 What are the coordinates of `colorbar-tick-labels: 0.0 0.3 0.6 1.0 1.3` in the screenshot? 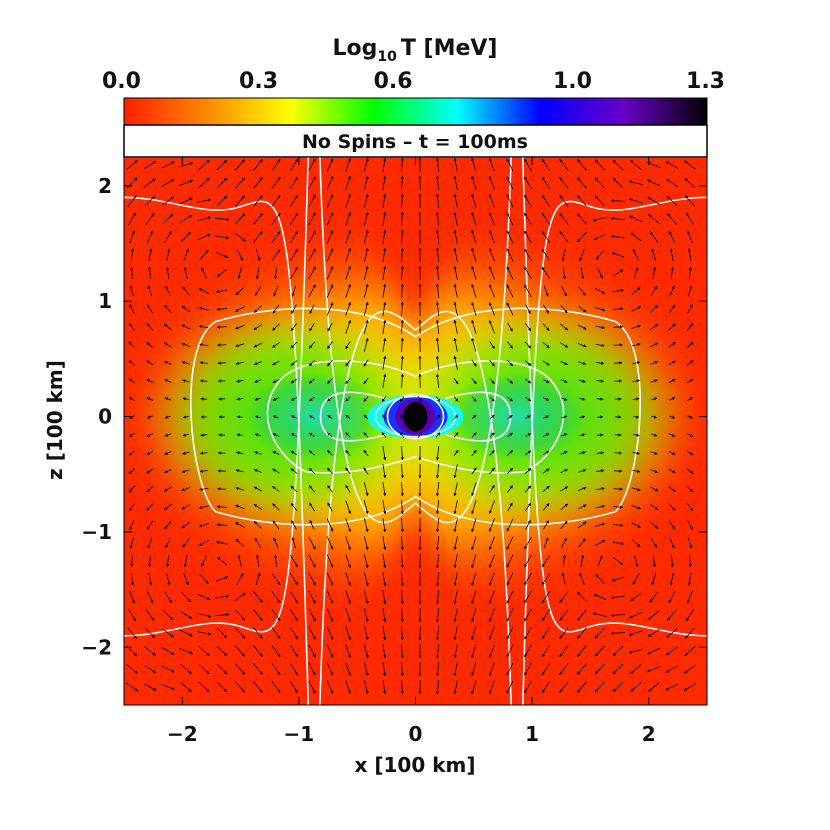 It's located at (413, 81).